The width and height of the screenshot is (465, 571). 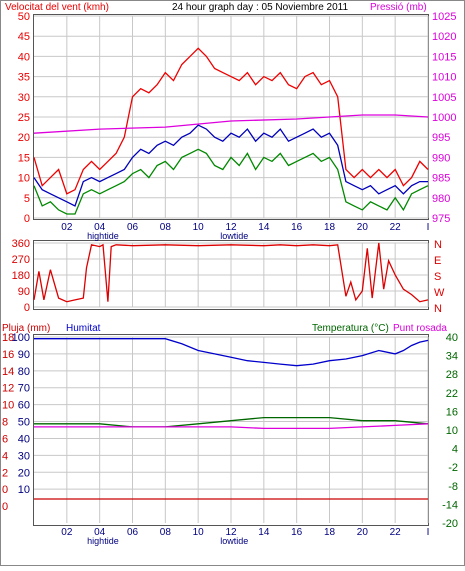 What do you see at coordinates (444, 17) in the screenshot?
I see `pressure-right-tick-label: 1025` at bounding box center [444, 17].